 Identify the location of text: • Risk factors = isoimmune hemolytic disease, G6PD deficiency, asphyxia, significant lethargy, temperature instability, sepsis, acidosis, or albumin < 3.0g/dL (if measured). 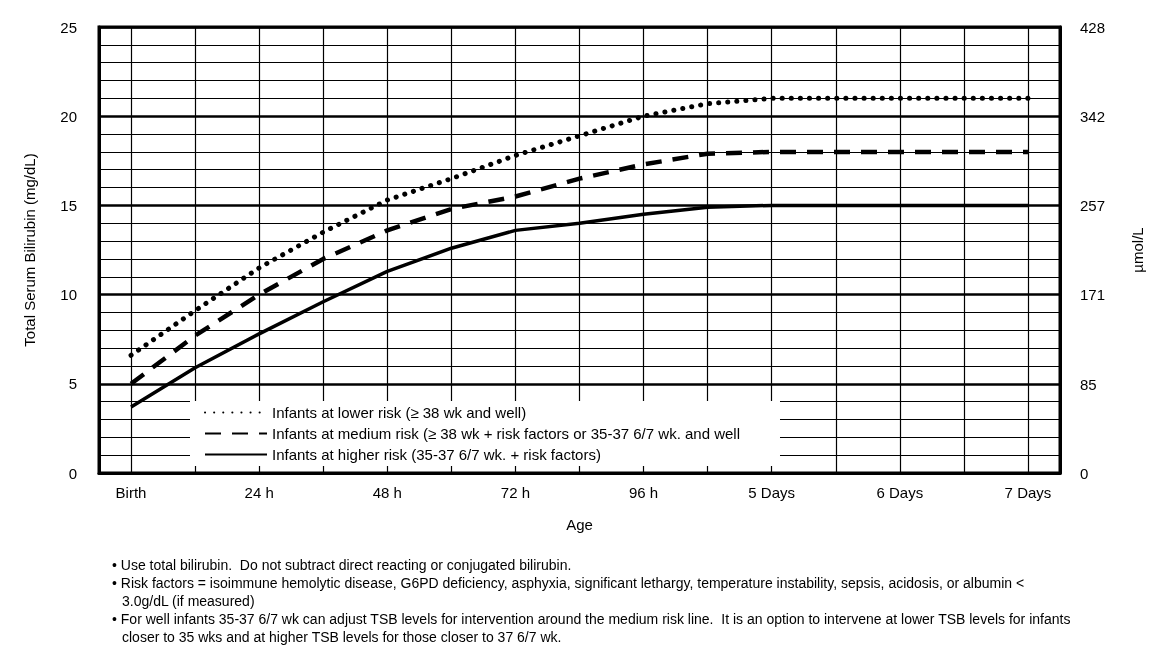
(569, 592).